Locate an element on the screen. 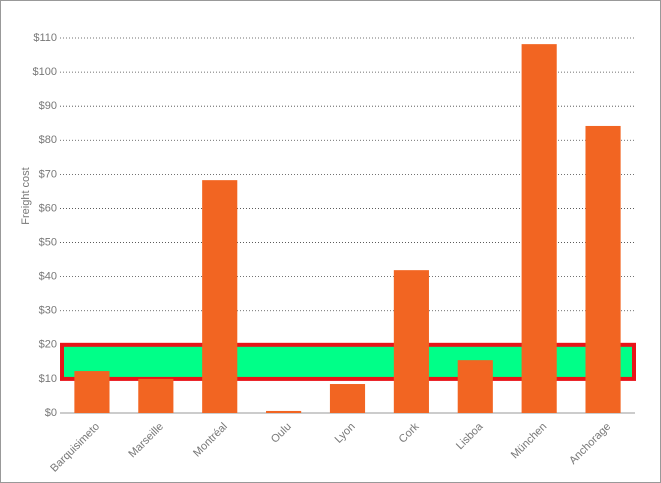 The height and width of the screenshot is (483, 661). y-tick-label: $110 is located at coordinates (45, 38).